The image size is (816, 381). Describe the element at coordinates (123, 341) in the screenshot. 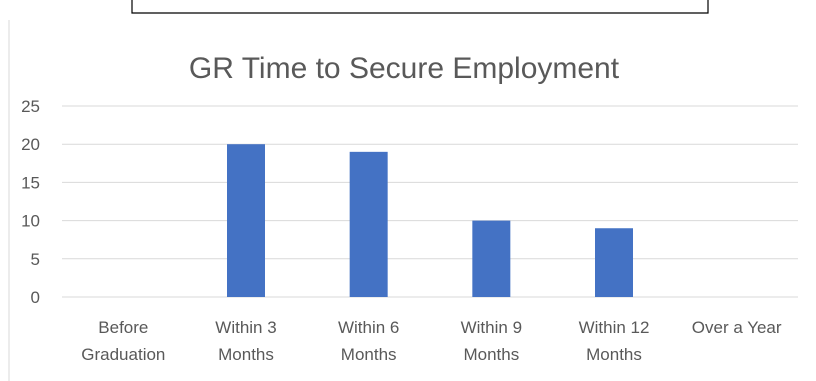

I see `x-category-label: Before Graduation` at that location.